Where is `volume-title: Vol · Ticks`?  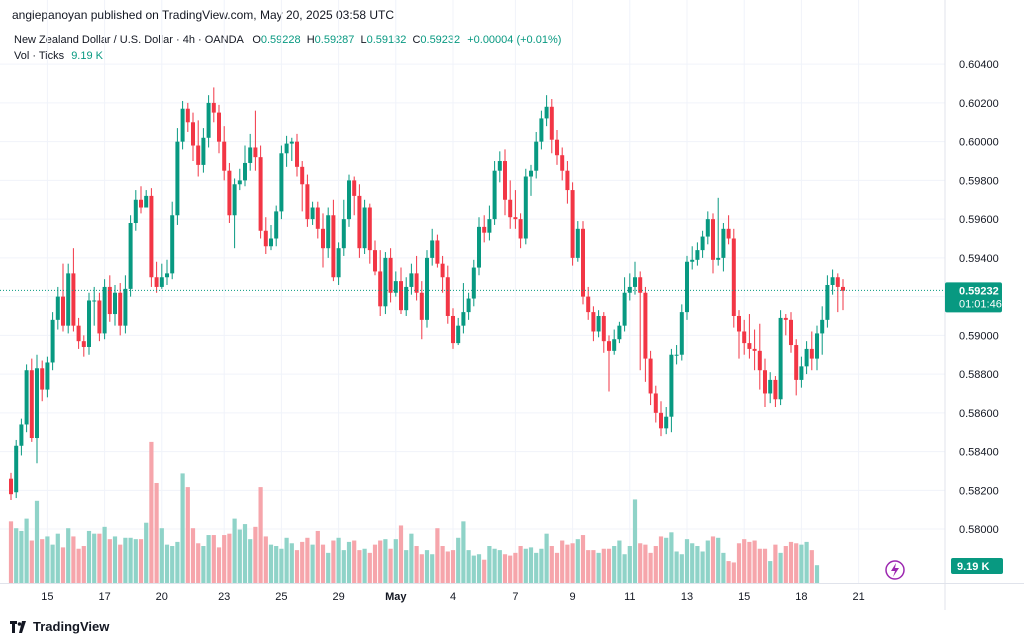
volume-title: Vol · Ticks is located at coordinates (39, 56).